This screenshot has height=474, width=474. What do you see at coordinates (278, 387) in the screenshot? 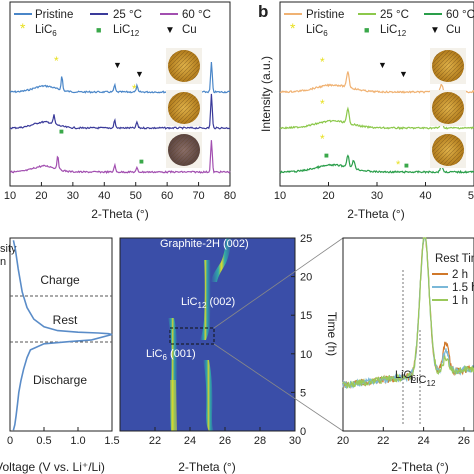
I see `zoom-connector-bottom` at bounding box center [278, 387].